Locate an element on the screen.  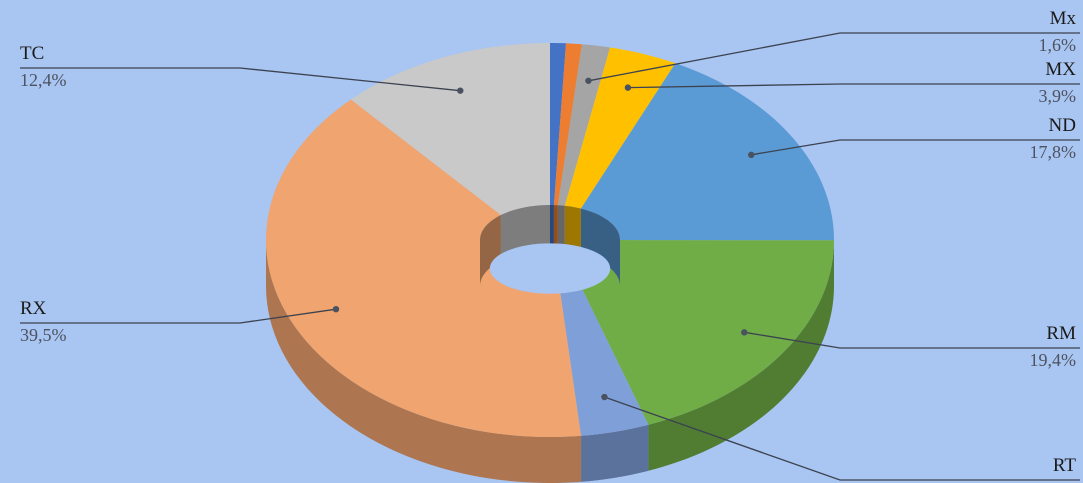
leader-line-rm is located at coordinates (912, 340).